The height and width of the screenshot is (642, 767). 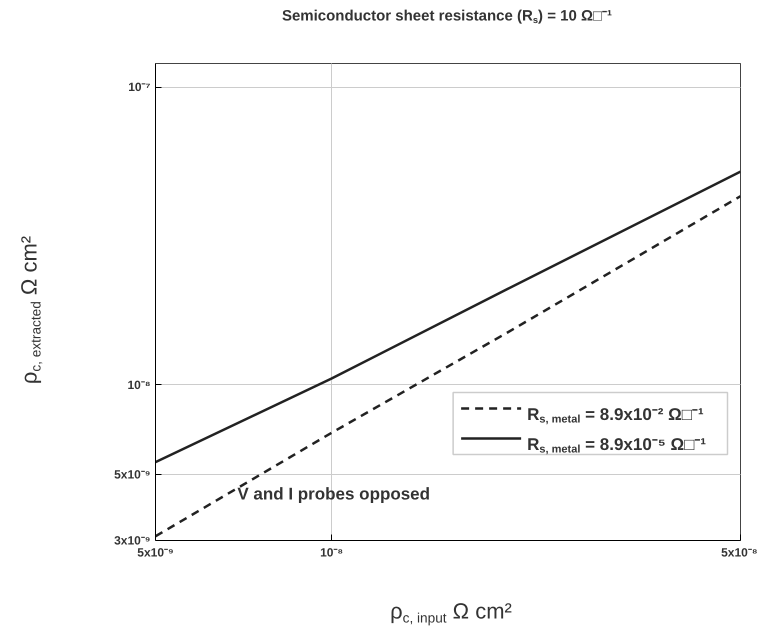 I want to click on x-tick-label: 5x10⁻⁸, so click(x=739, y=553).